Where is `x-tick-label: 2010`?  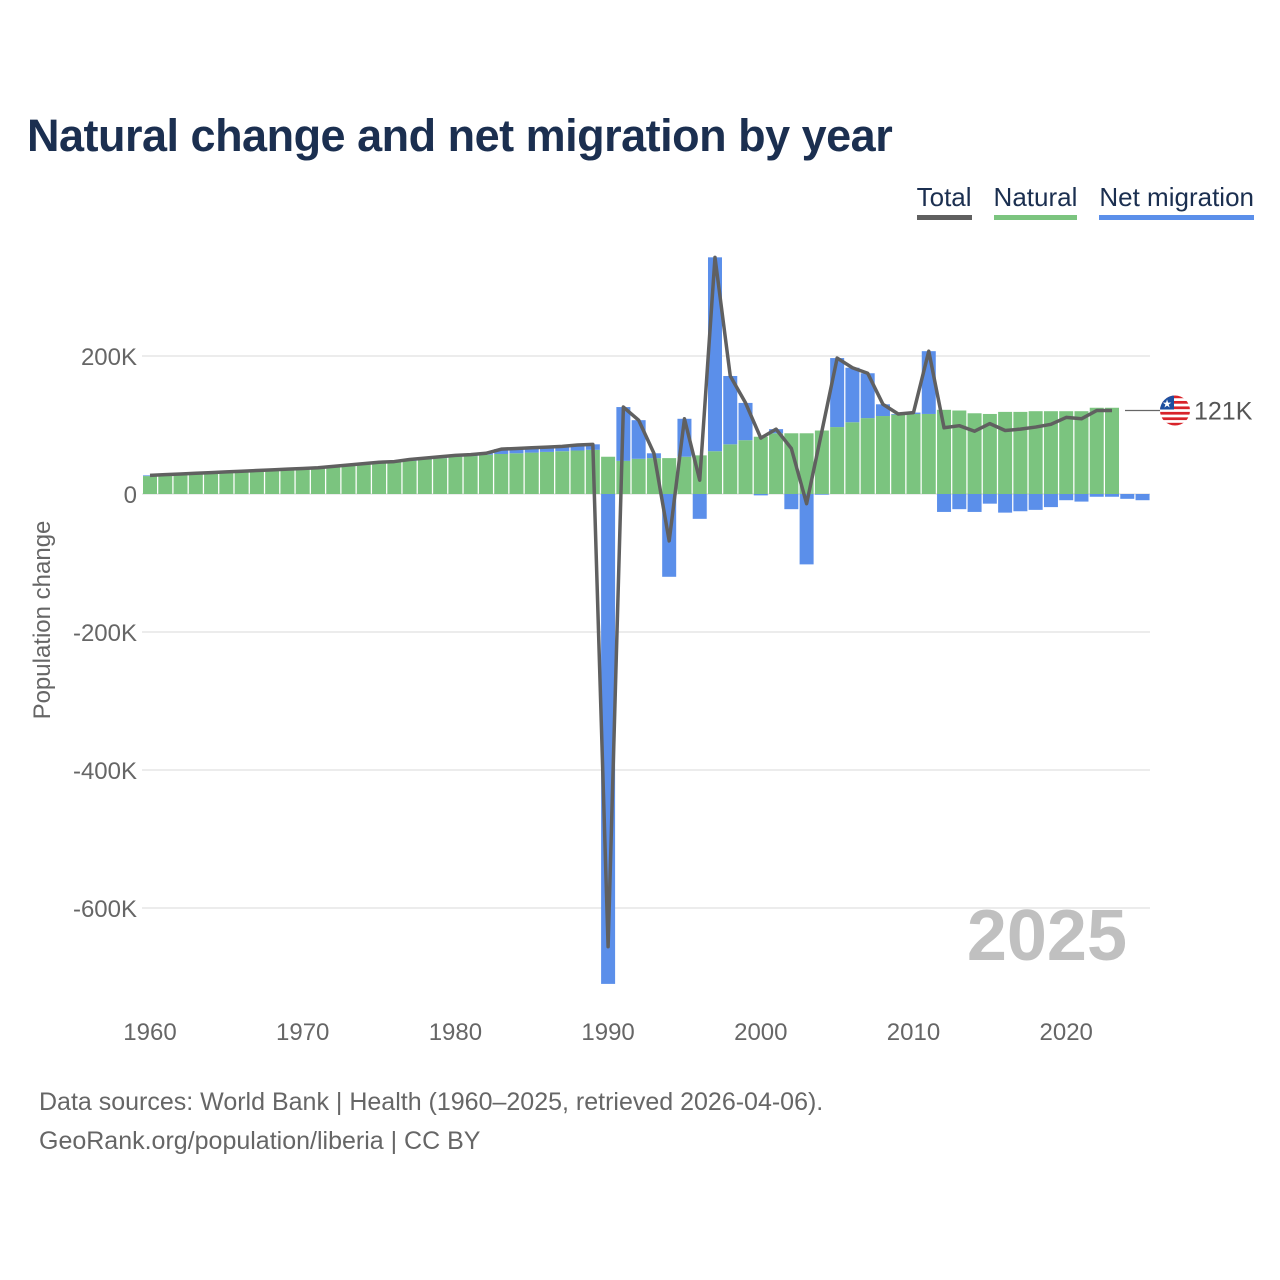
x-tick-label: 2010 is located at coordinates (913, 1032).